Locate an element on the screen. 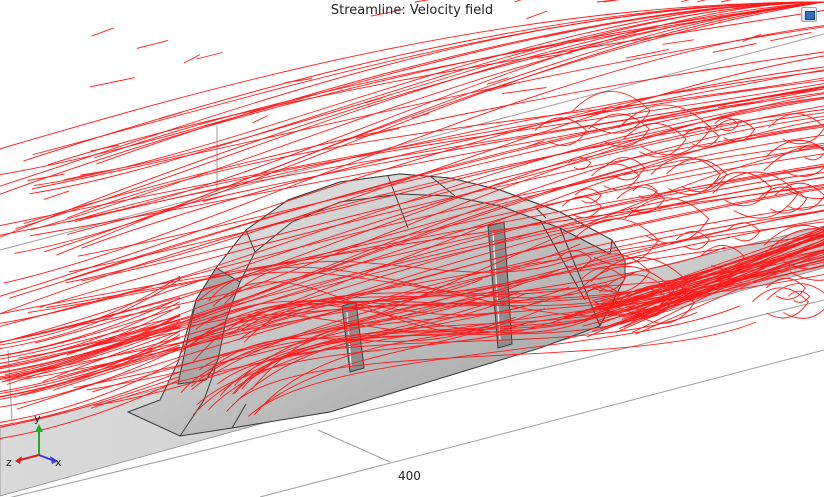 The height and width of the screenshot is (497, 824). expand-icon is located at coordinates (809, 14).